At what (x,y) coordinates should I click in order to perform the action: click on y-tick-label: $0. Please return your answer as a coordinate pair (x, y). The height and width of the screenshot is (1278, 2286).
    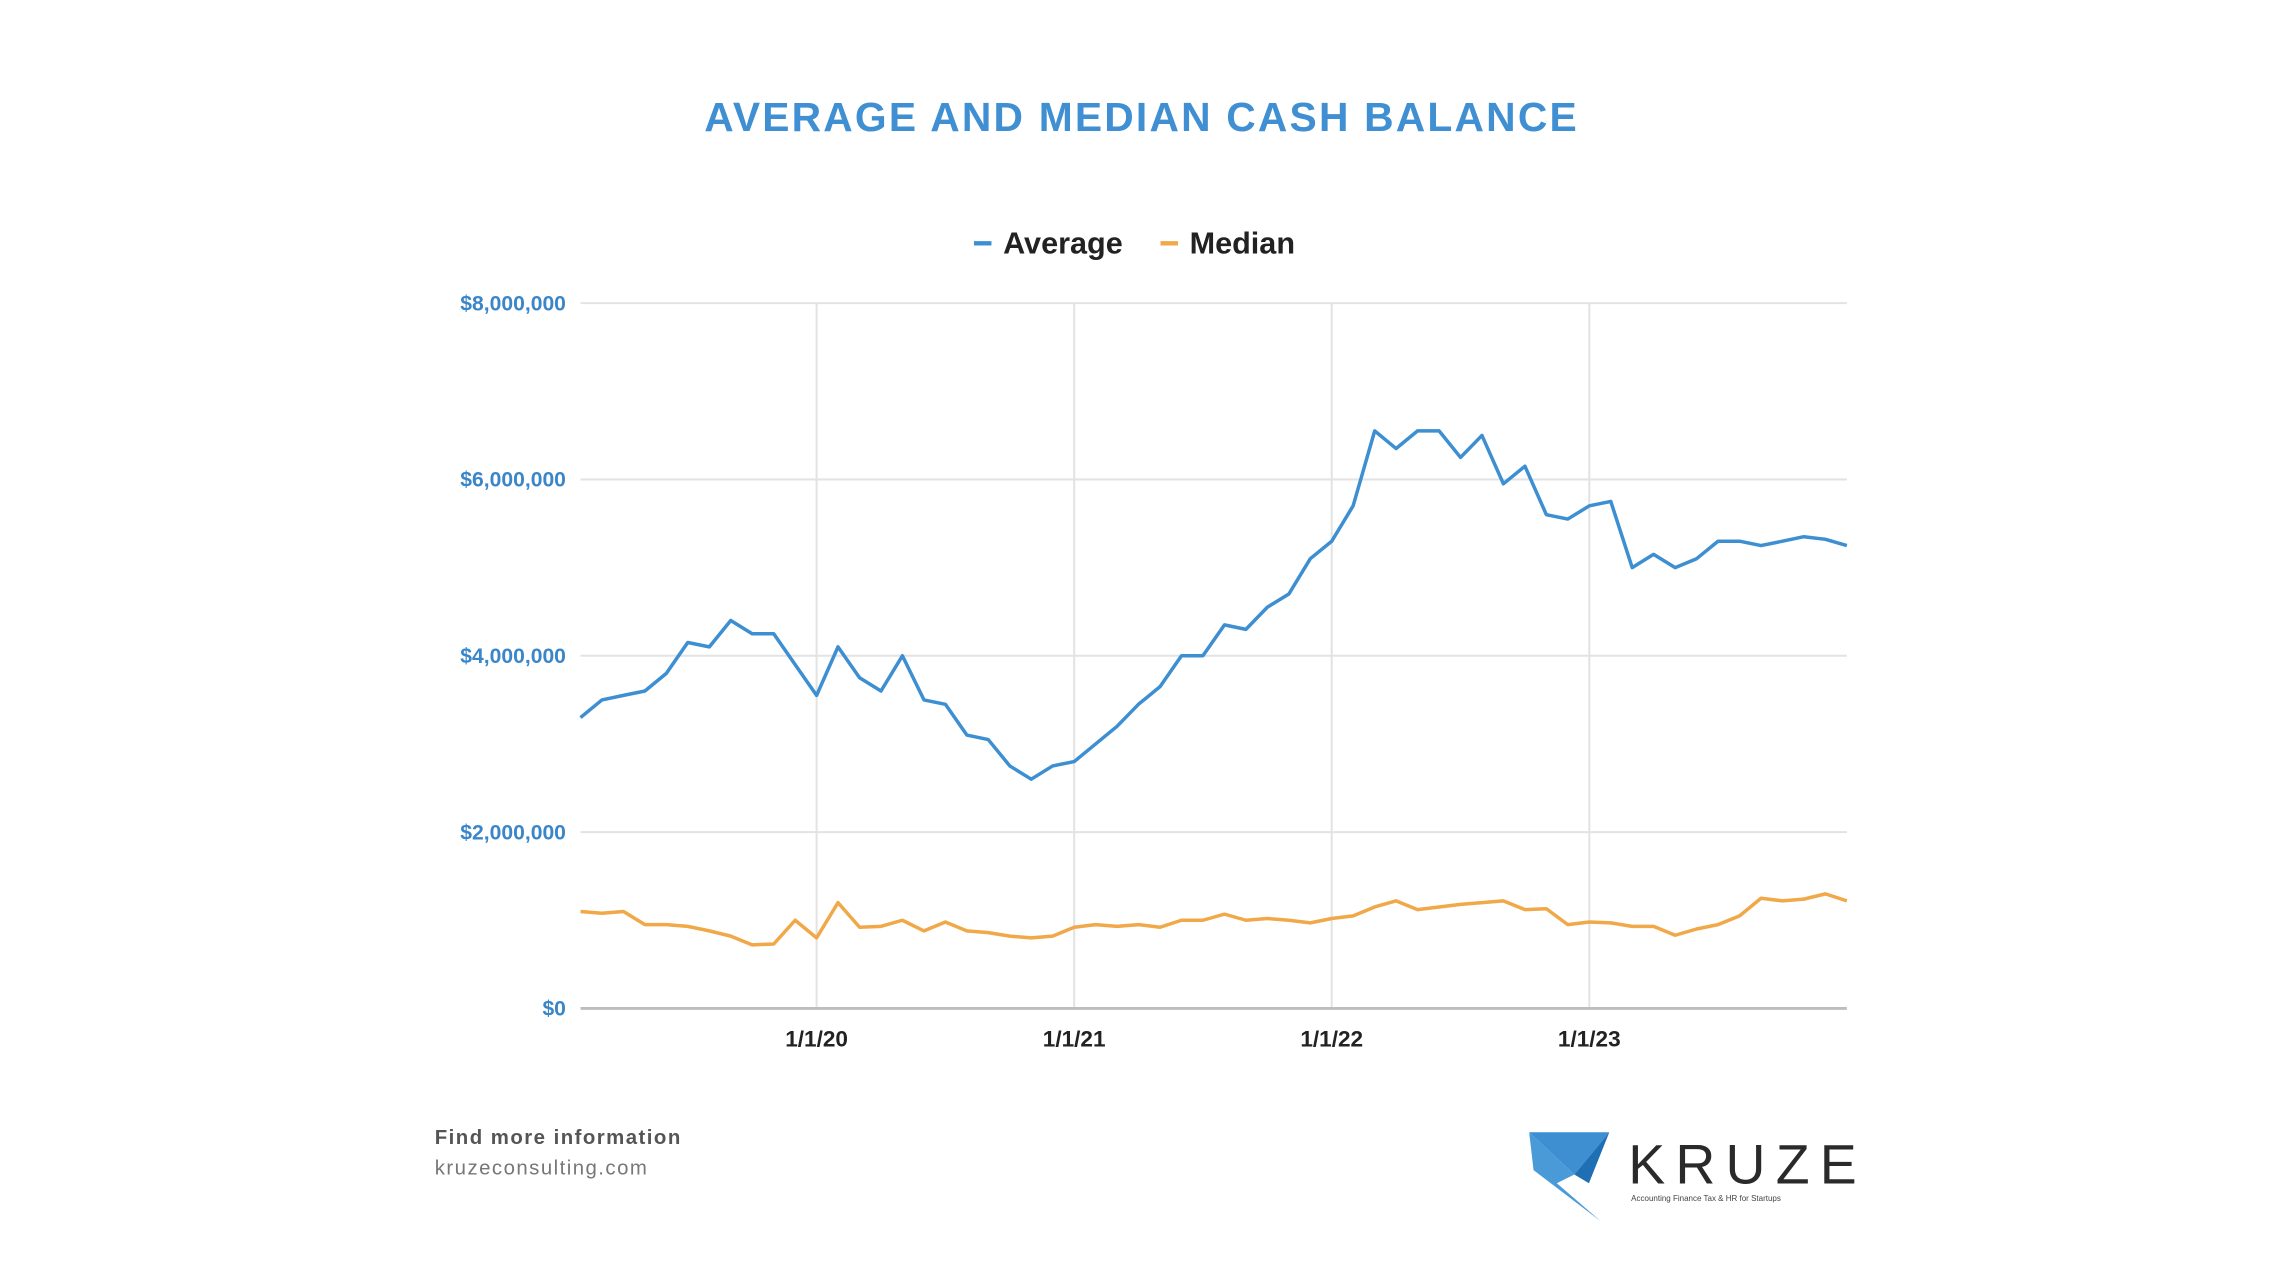
    Looking at the image, I should click on (553, 1009).